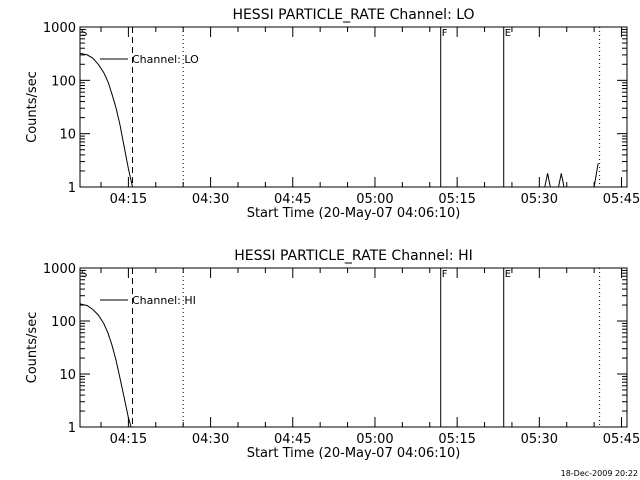 The width and height of the screenshot is (640, 480). What do you see at coordinates (165, 59) in the screenshot?
I see `legend-label: Channel: LO` at bounding box center [165, 59].